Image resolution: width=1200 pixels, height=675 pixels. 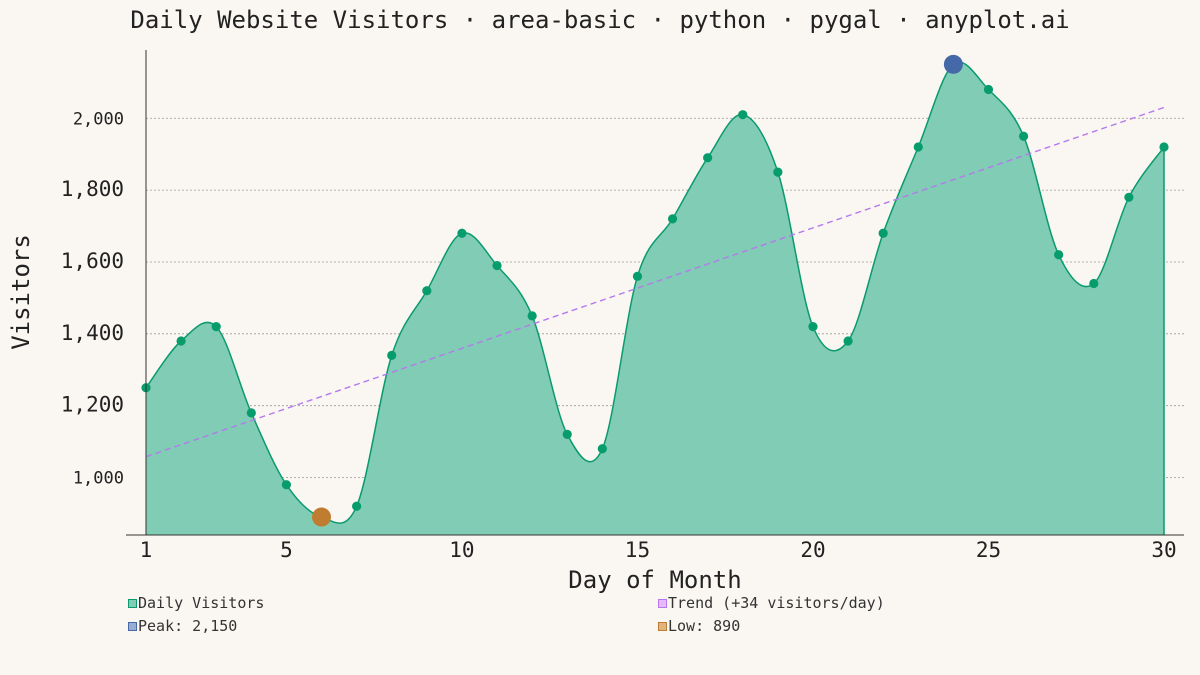 I want to click on y-tick-label: 2,000, so click(x=98, y=119).